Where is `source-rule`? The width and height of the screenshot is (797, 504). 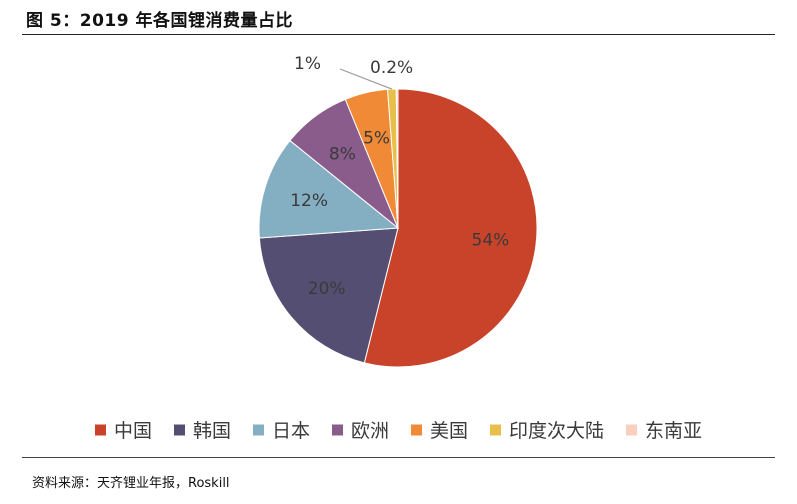
source-rule is located at coordinates (398, 457).